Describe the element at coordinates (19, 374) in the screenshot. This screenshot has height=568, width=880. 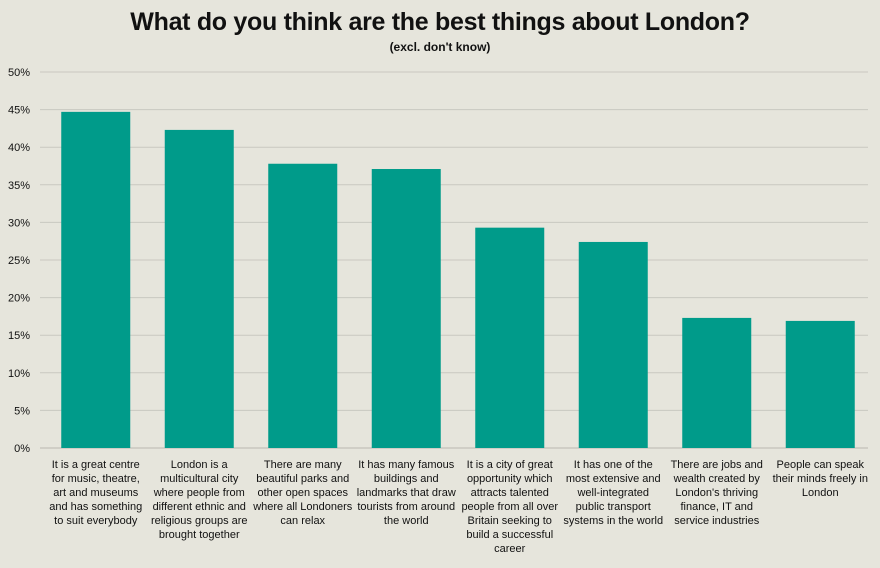
I see `y-tick-label: 10%` at that location.